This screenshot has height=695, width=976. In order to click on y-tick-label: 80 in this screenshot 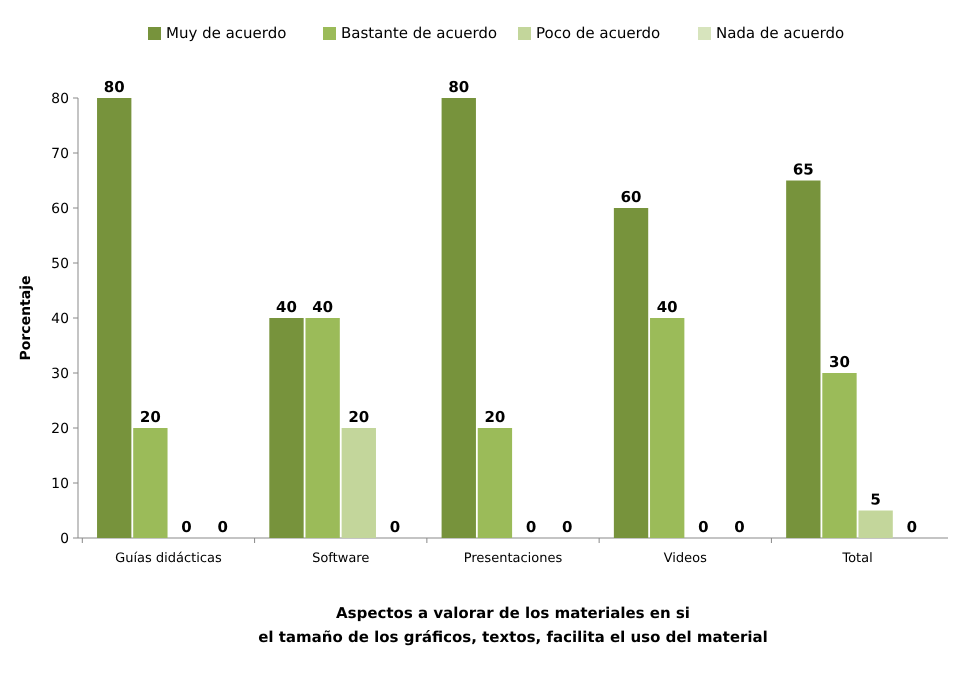, I will do `click(60, 98)`.